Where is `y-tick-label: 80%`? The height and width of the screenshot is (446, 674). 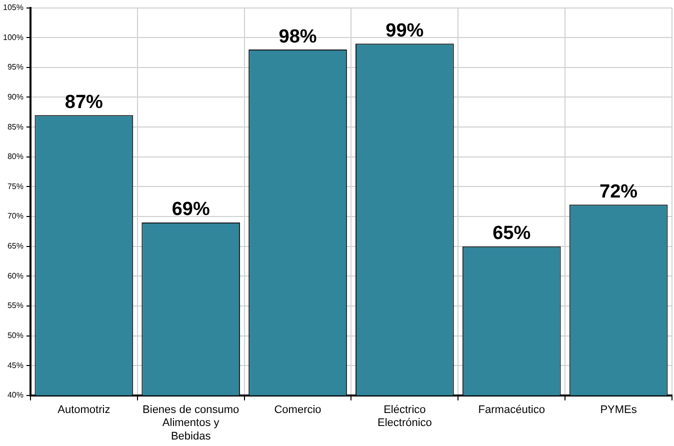
y-tick-label: 80% is located at coordinates (15, 157).